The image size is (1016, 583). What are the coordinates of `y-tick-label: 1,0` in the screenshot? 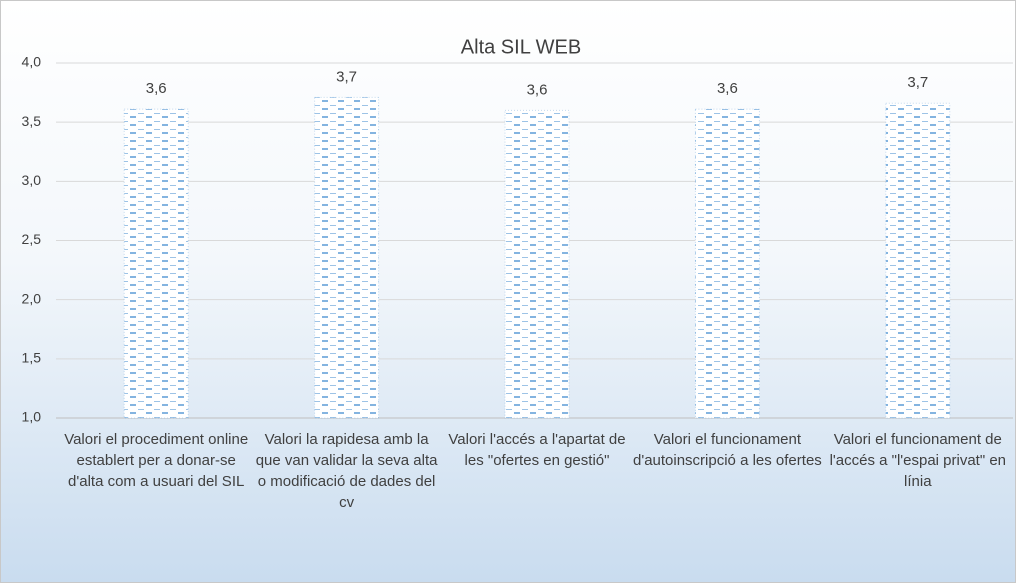 It's located at (32, 417).